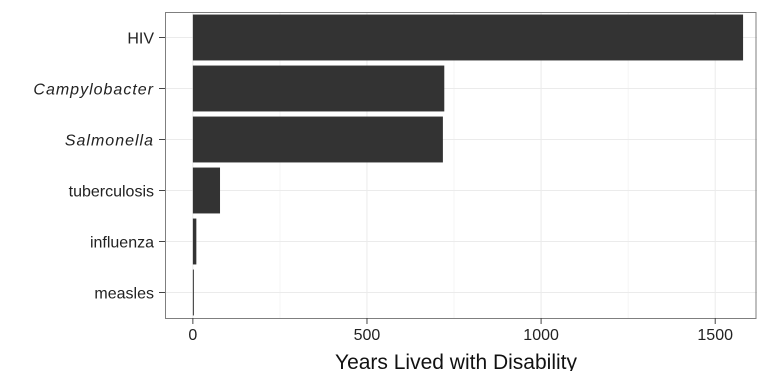 This screenshot has width=757, height=371. I want to click on x-tick-label: 1000, so click(541, 335).